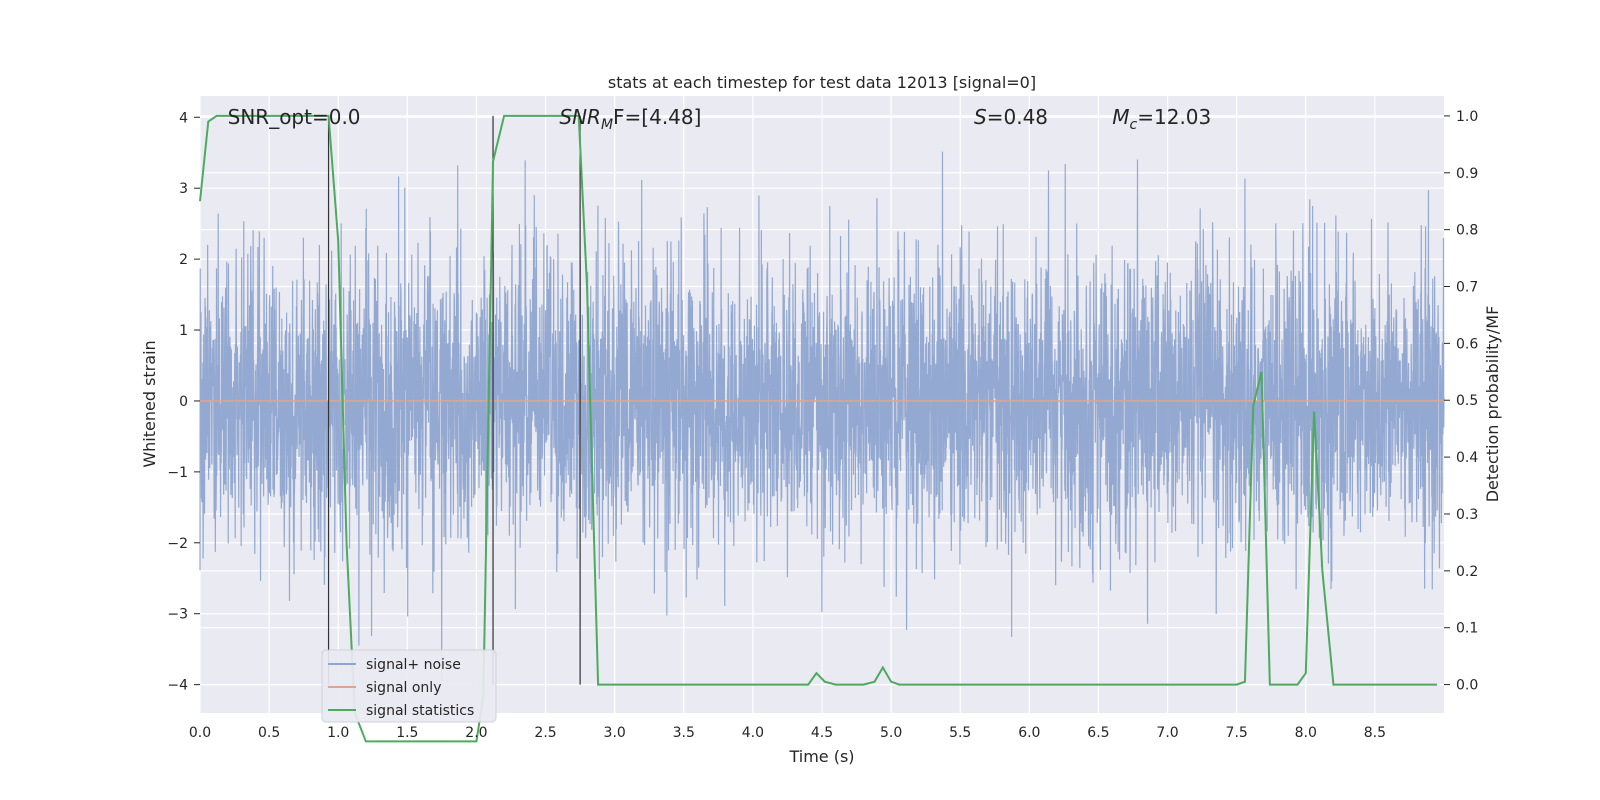 This screenshot has height=800, width=1600. Describe the element at coordinates (1467, 231) in the screenshot. I see `y-right-tick-label-8: 0.8` at that location.